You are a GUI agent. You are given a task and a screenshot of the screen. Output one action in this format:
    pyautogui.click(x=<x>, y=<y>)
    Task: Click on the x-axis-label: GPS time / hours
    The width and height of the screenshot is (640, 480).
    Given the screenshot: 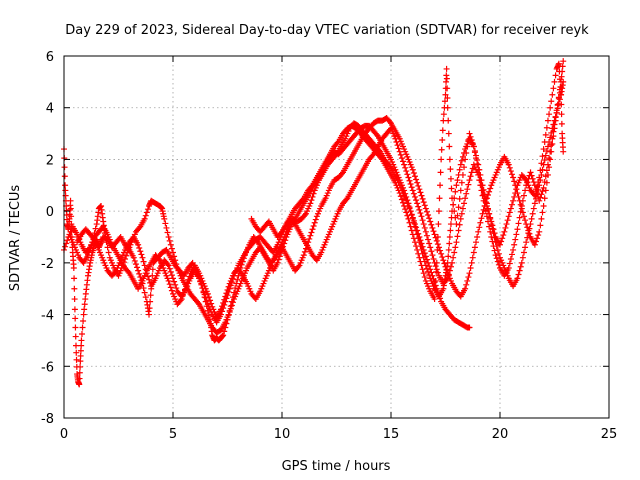 What is the action you would take?
    pyautogui.click(x=336, y=466)
    